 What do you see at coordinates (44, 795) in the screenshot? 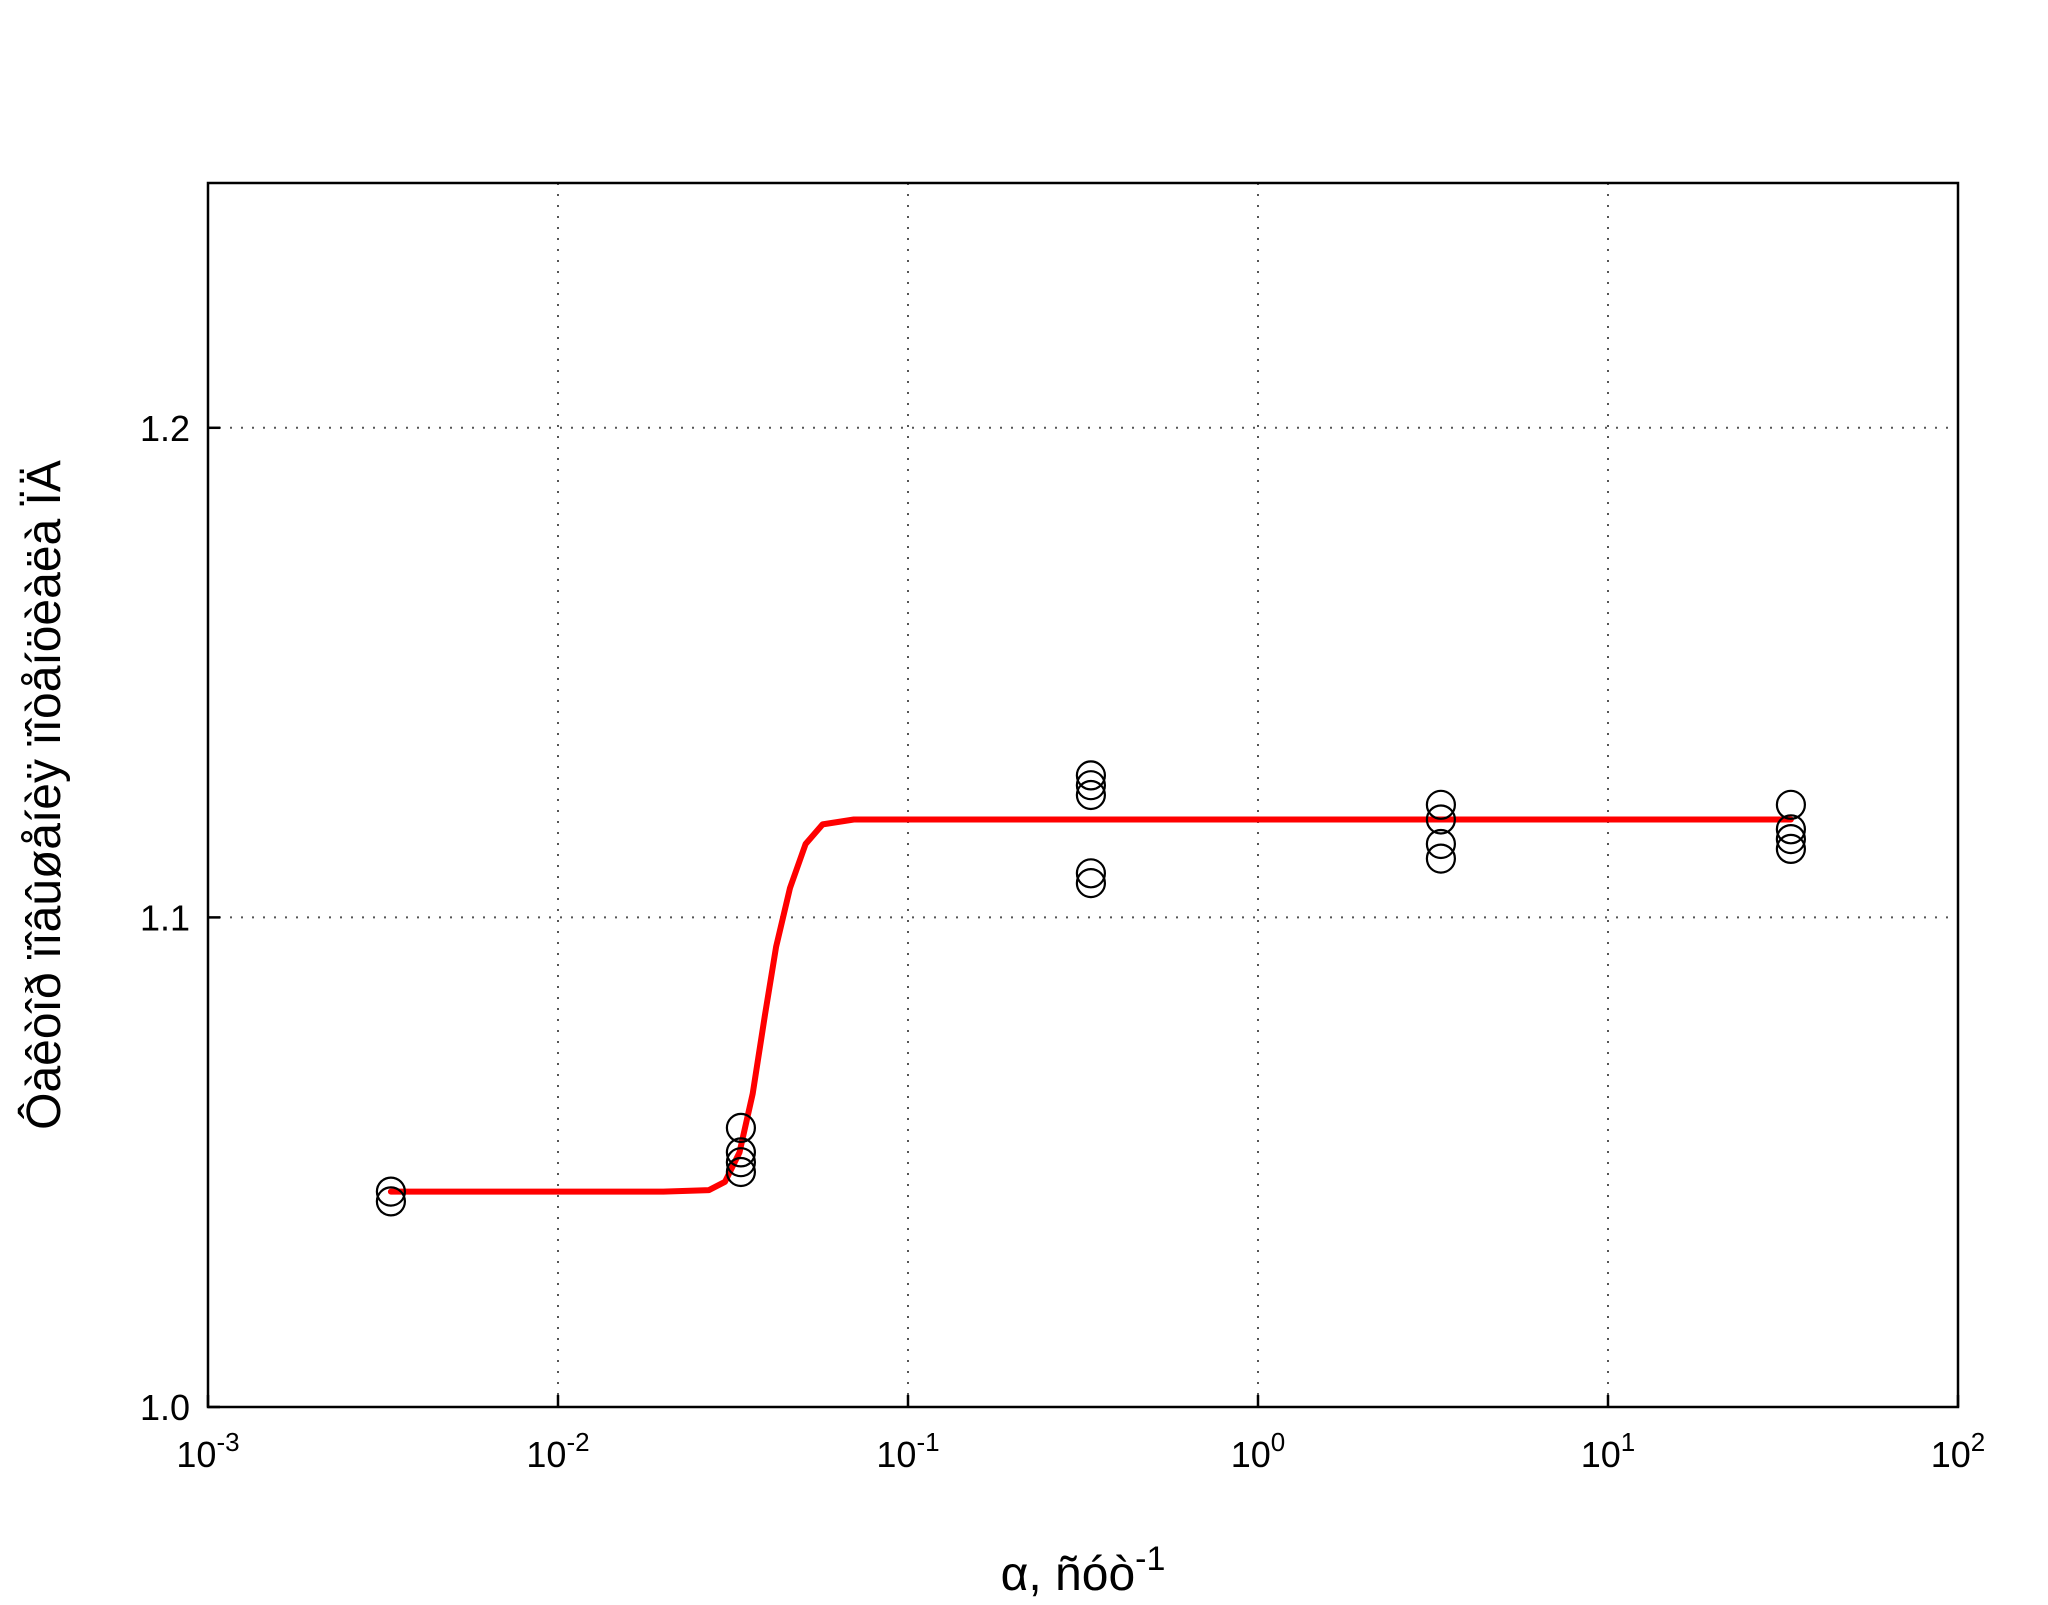
I see `y-axis-title: Ôàêòîð ïîâûøåíèÿ ïîòåíöèàëà ÏÄ` at bounding box center [44, 795].